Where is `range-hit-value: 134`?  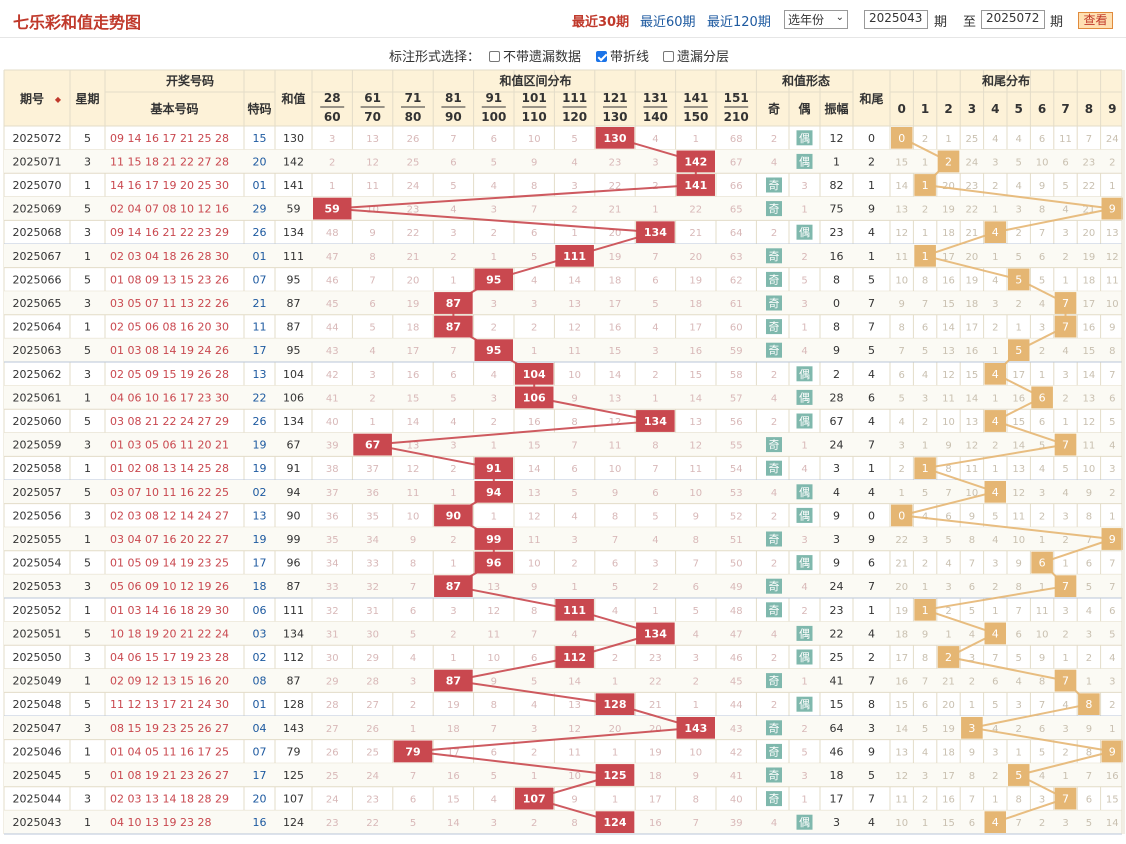 range-hit-value: 134 is located at coordinates (655, 633).